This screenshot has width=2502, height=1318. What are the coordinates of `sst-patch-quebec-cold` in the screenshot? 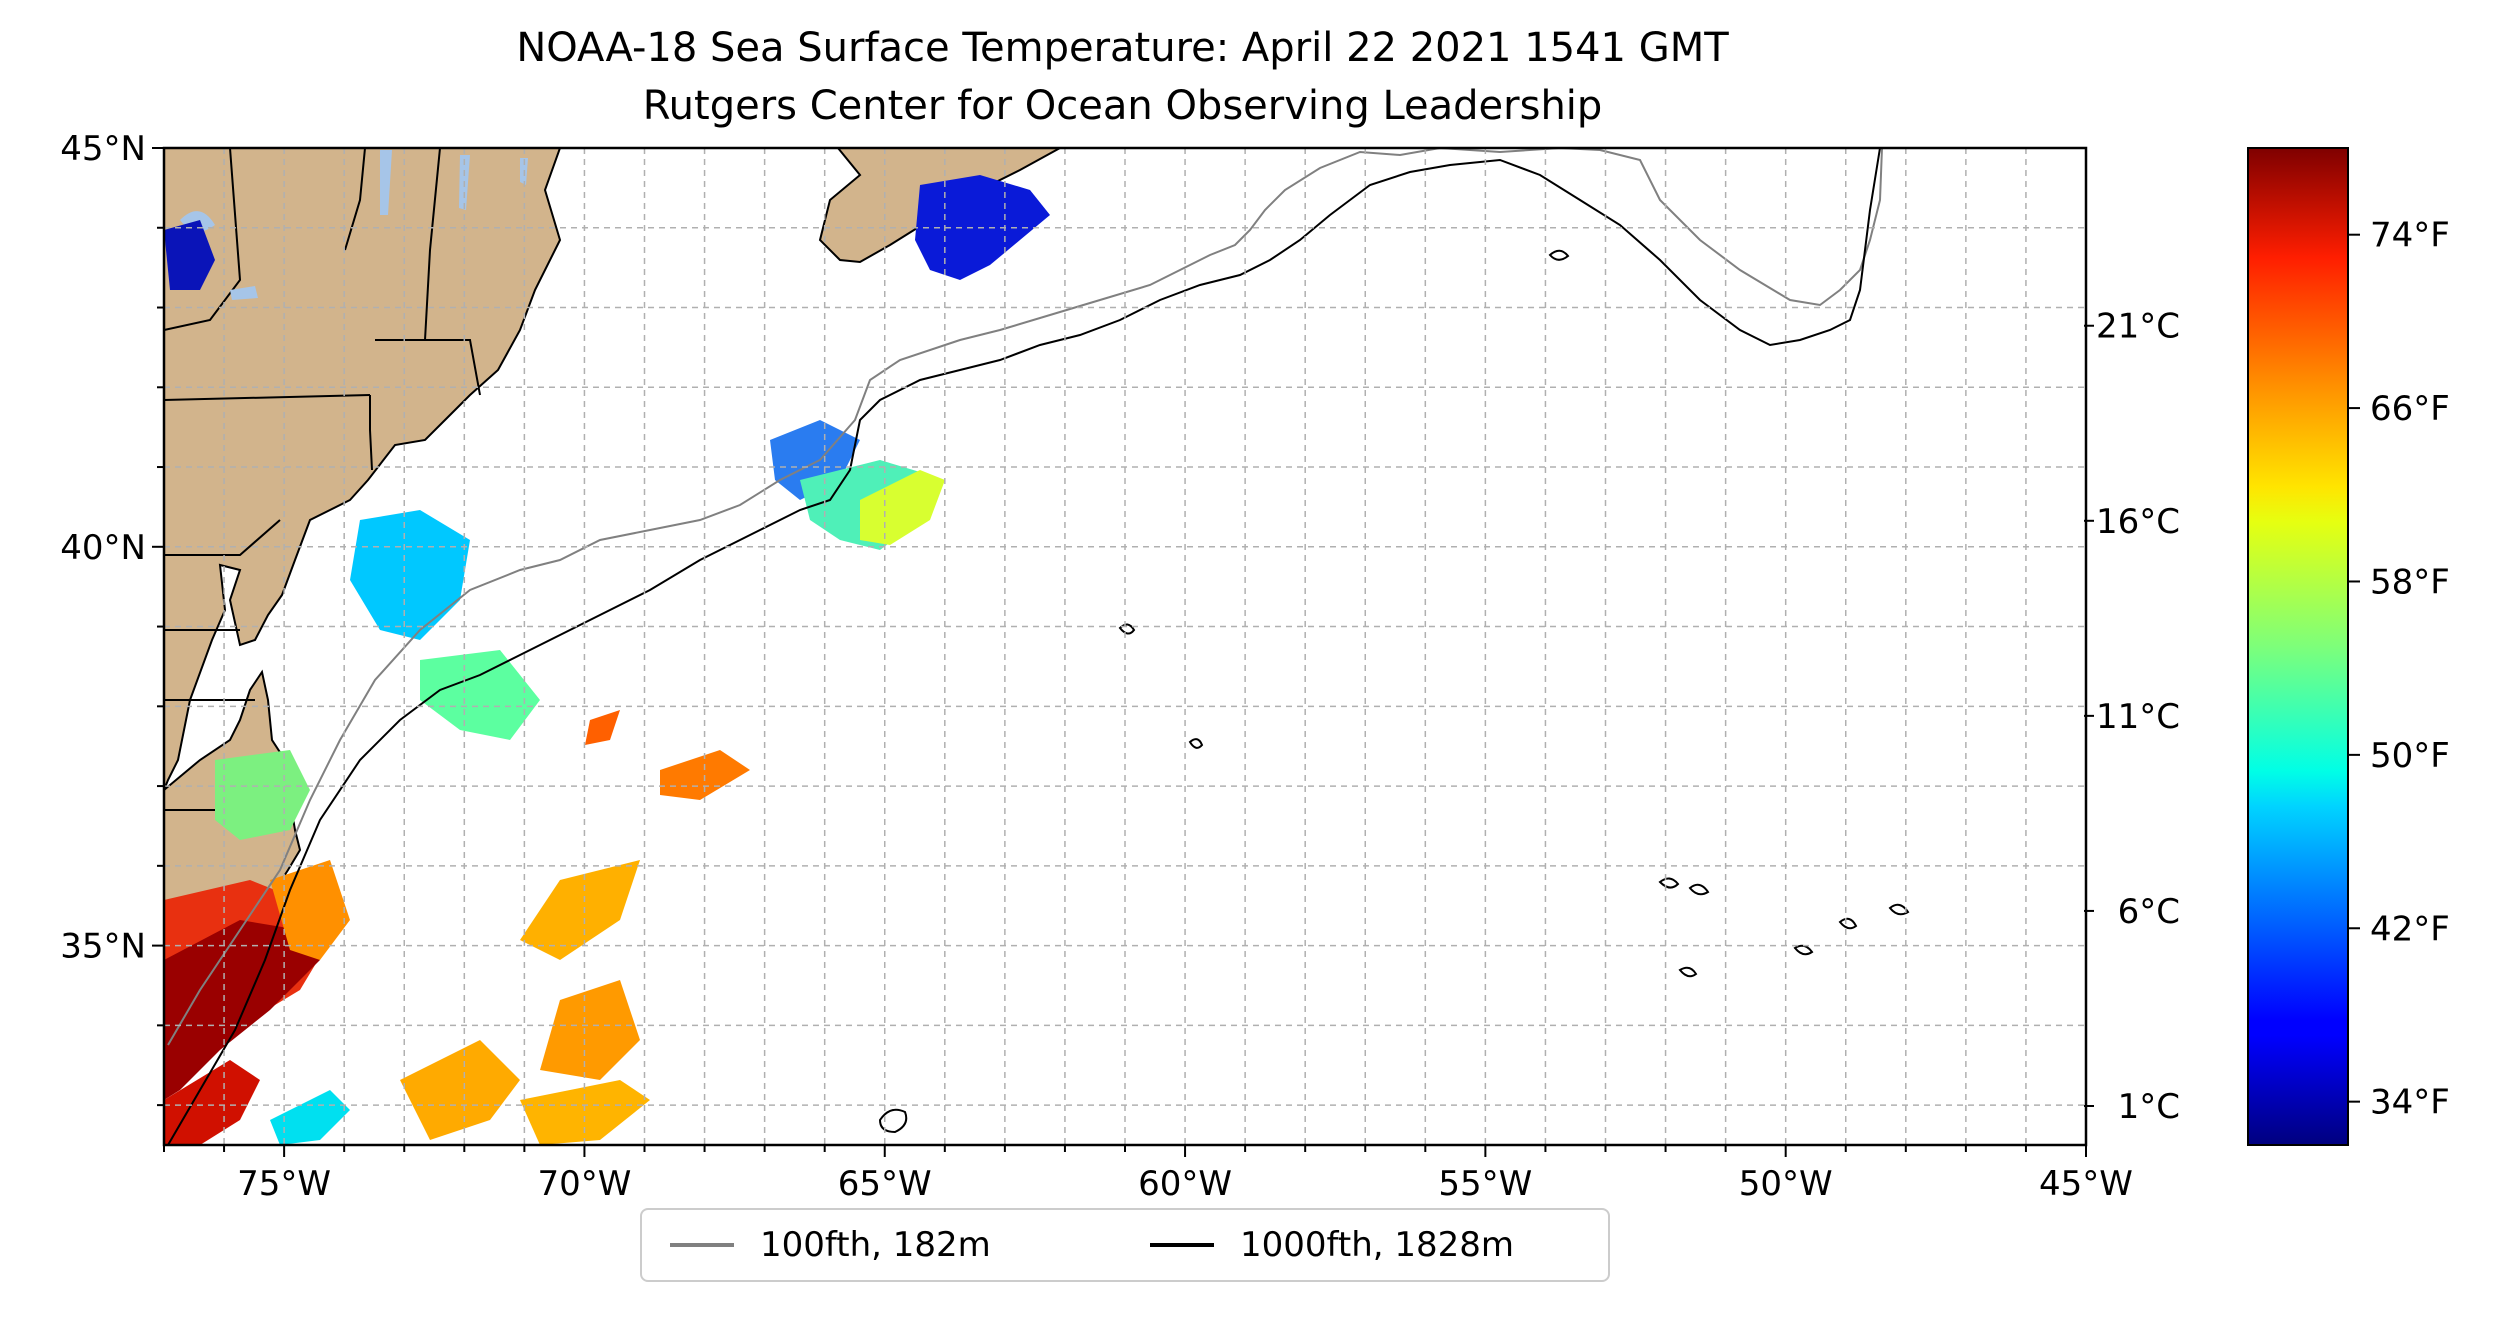 It's located at (189, 255).